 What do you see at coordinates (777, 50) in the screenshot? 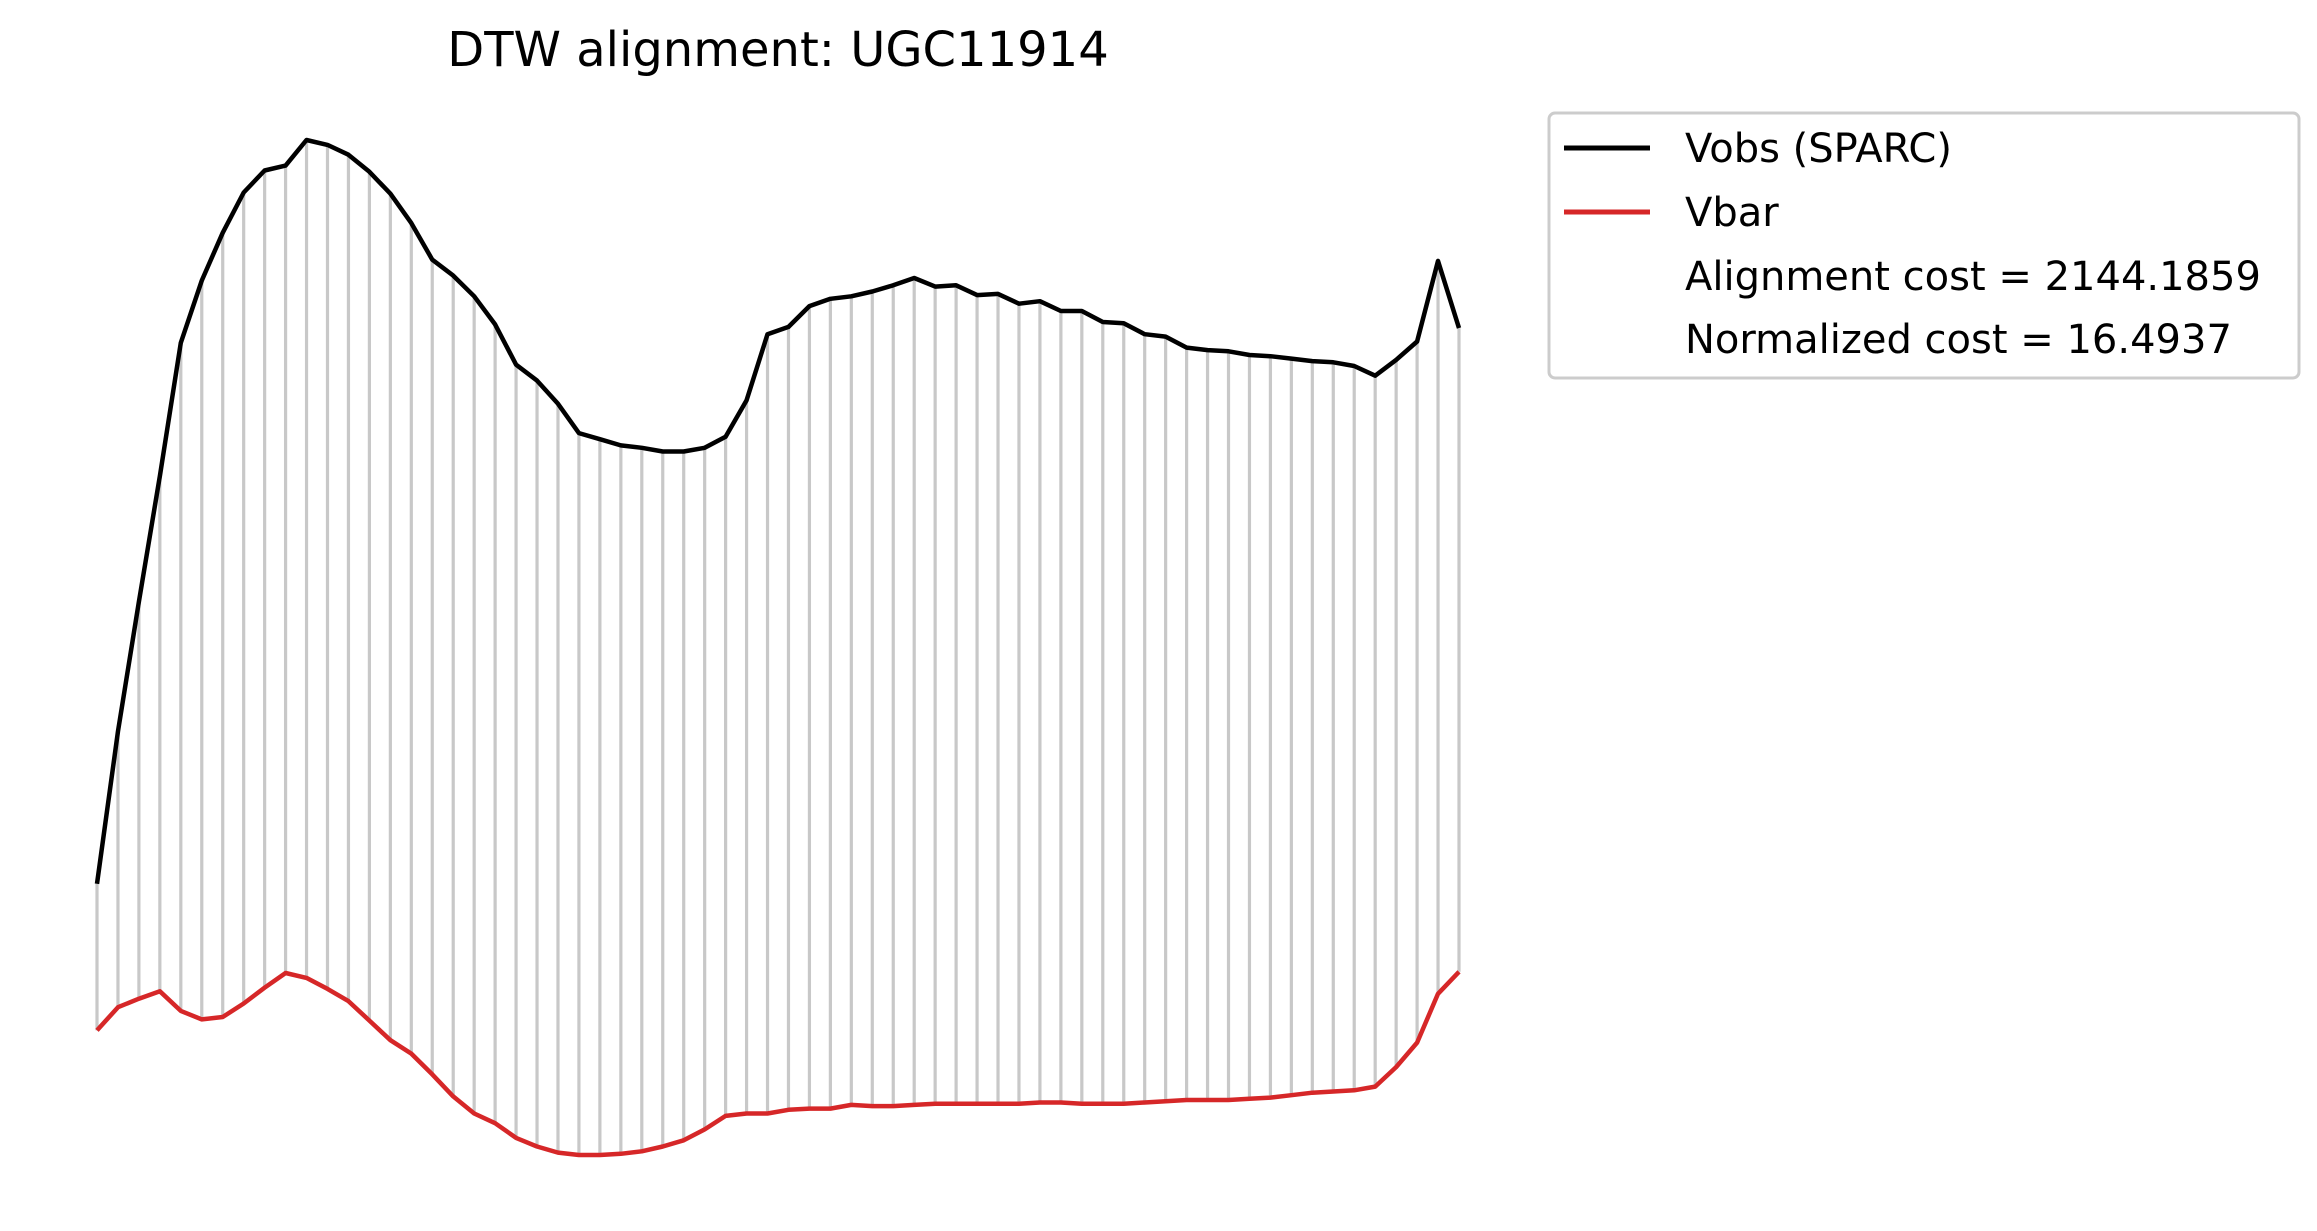
I see `chart-title: DTW alignment: UGC11914` at bounding box center [777, 50].